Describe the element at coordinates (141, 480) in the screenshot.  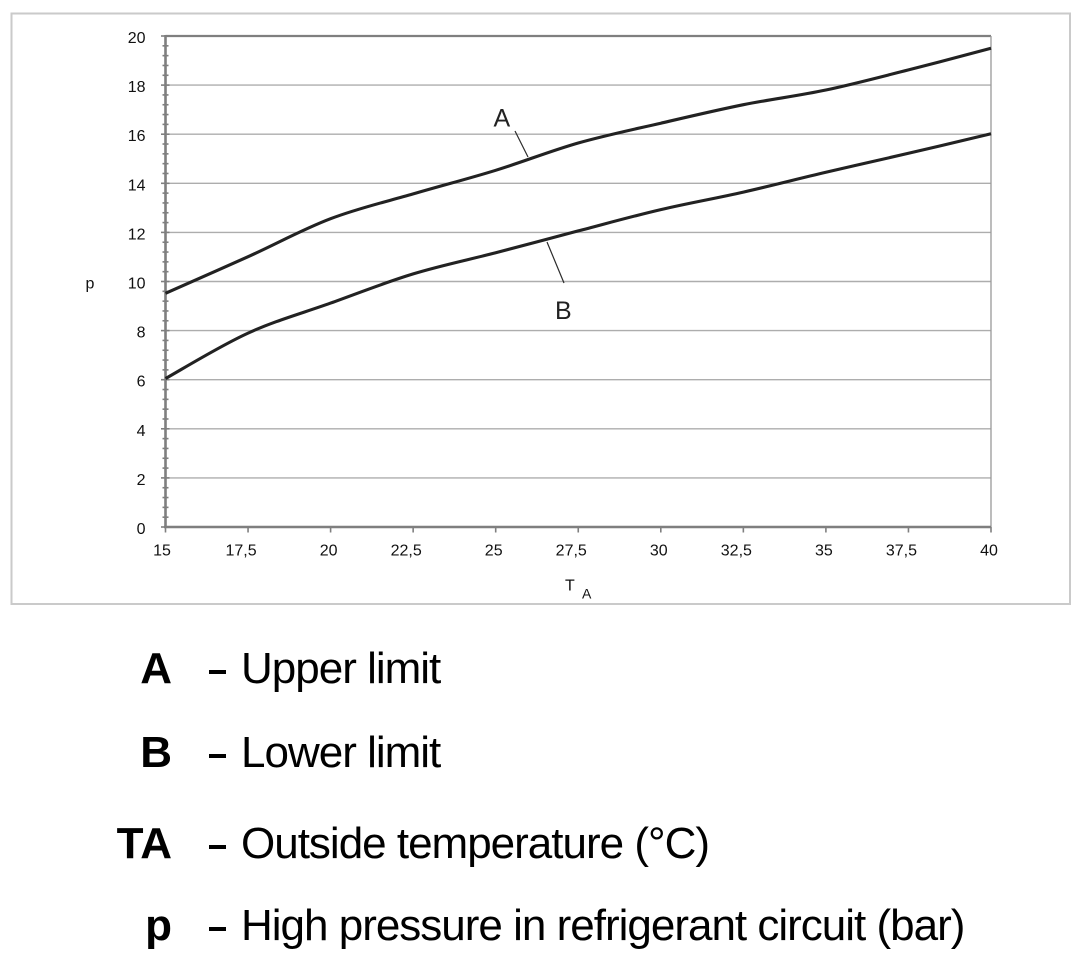
I see `svg-text: 2` at that location.